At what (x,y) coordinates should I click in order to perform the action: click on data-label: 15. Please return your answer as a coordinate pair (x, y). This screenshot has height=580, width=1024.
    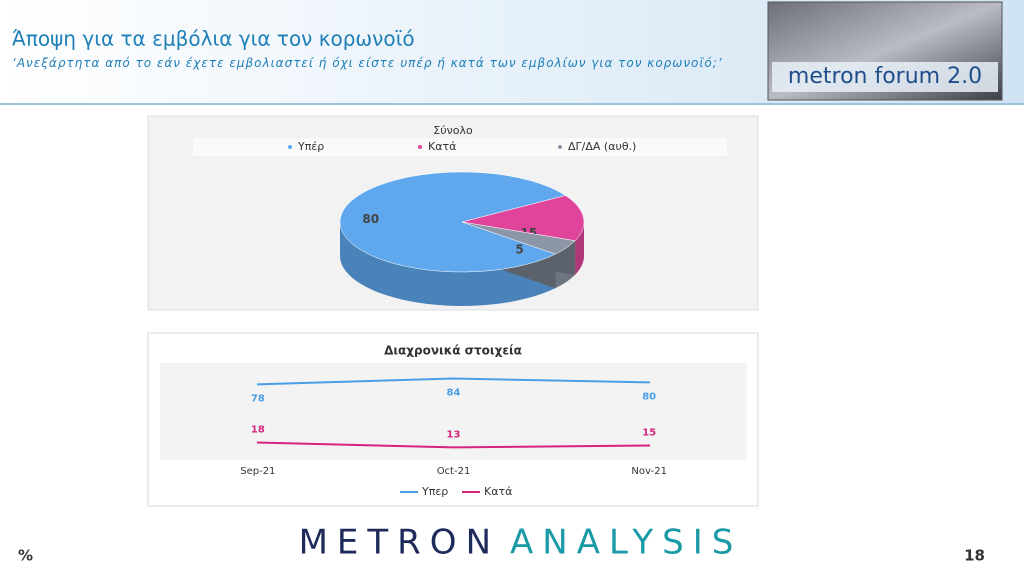
    Looking at the image, I should click on (649, 432).